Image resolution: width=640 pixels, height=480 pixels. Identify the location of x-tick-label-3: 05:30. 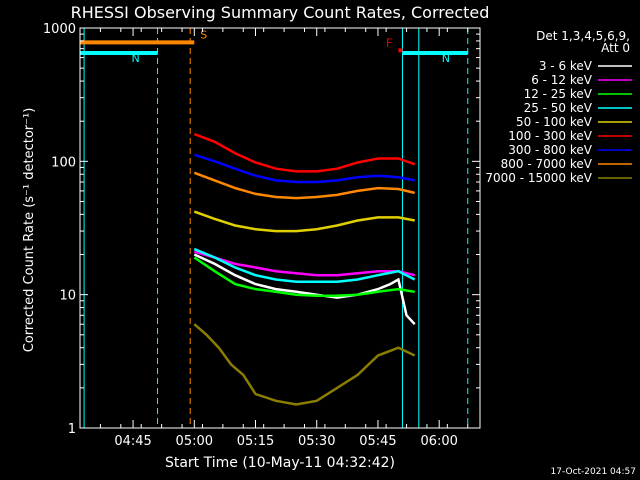
(316, 441).